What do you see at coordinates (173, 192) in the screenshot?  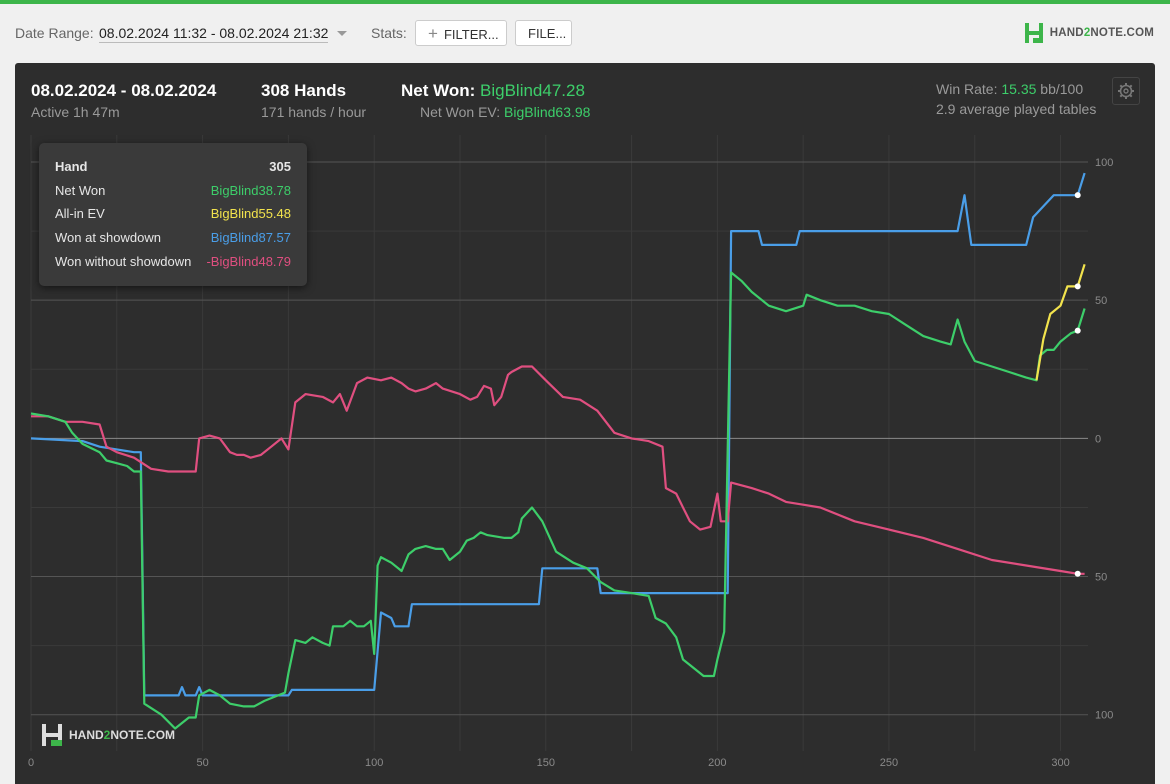 I see `tooltip-row: Net Won BigBlind38.78` at bounding box center [173, 192].